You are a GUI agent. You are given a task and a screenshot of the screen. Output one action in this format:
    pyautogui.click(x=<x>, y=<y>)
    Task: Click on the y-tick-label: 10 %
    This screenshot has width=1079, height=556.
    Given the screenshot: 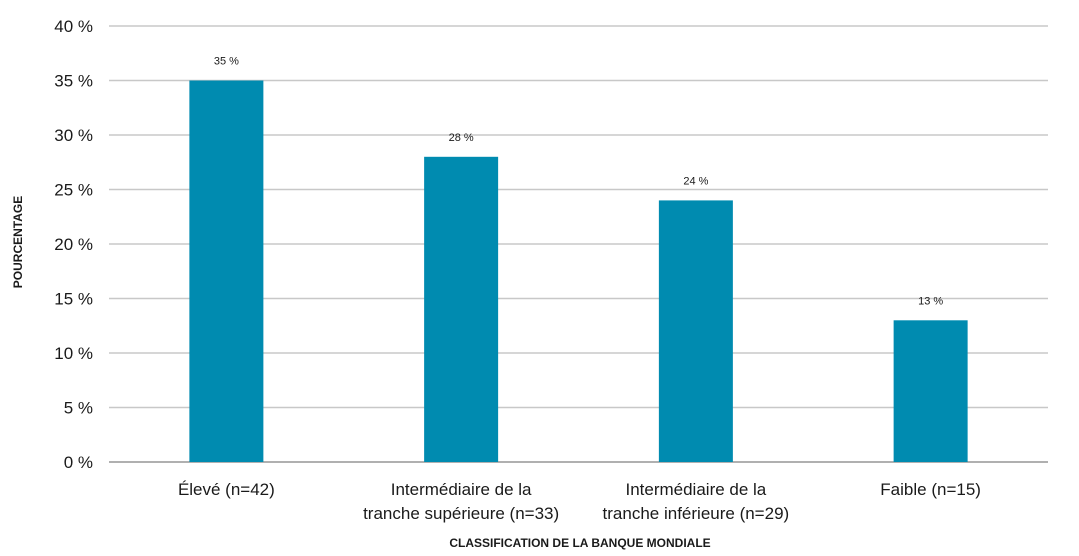 What is the action you would take?
    pyautogui.click(x=73, y=353)
    